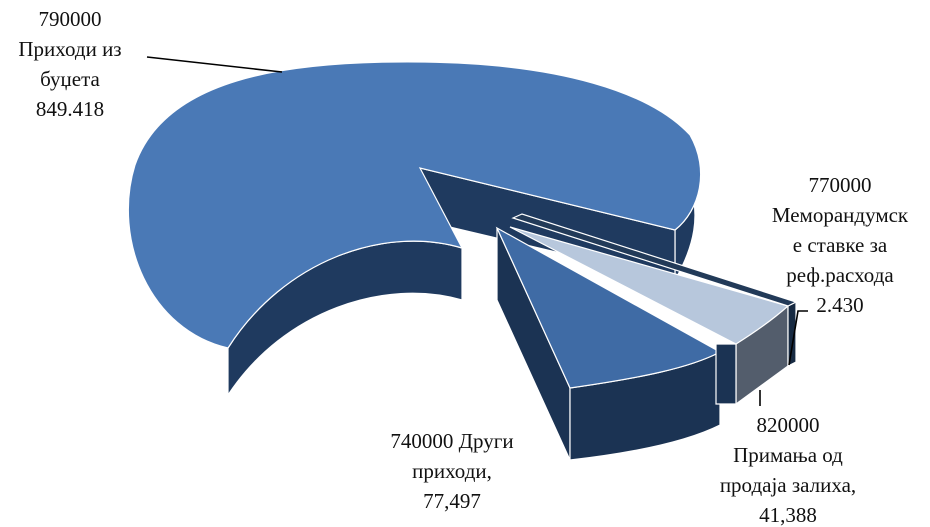 The height and width of the screenshot is (527, 930). Describe the element at coordinates (70, 109) in the screenshot. I see `label-budget-line-3: 849.418` at that location.